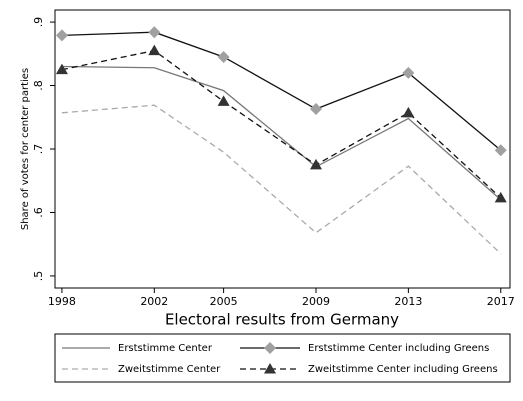  I want to click on legend-label: Erststimme Center including Greens, so click(398, 348).